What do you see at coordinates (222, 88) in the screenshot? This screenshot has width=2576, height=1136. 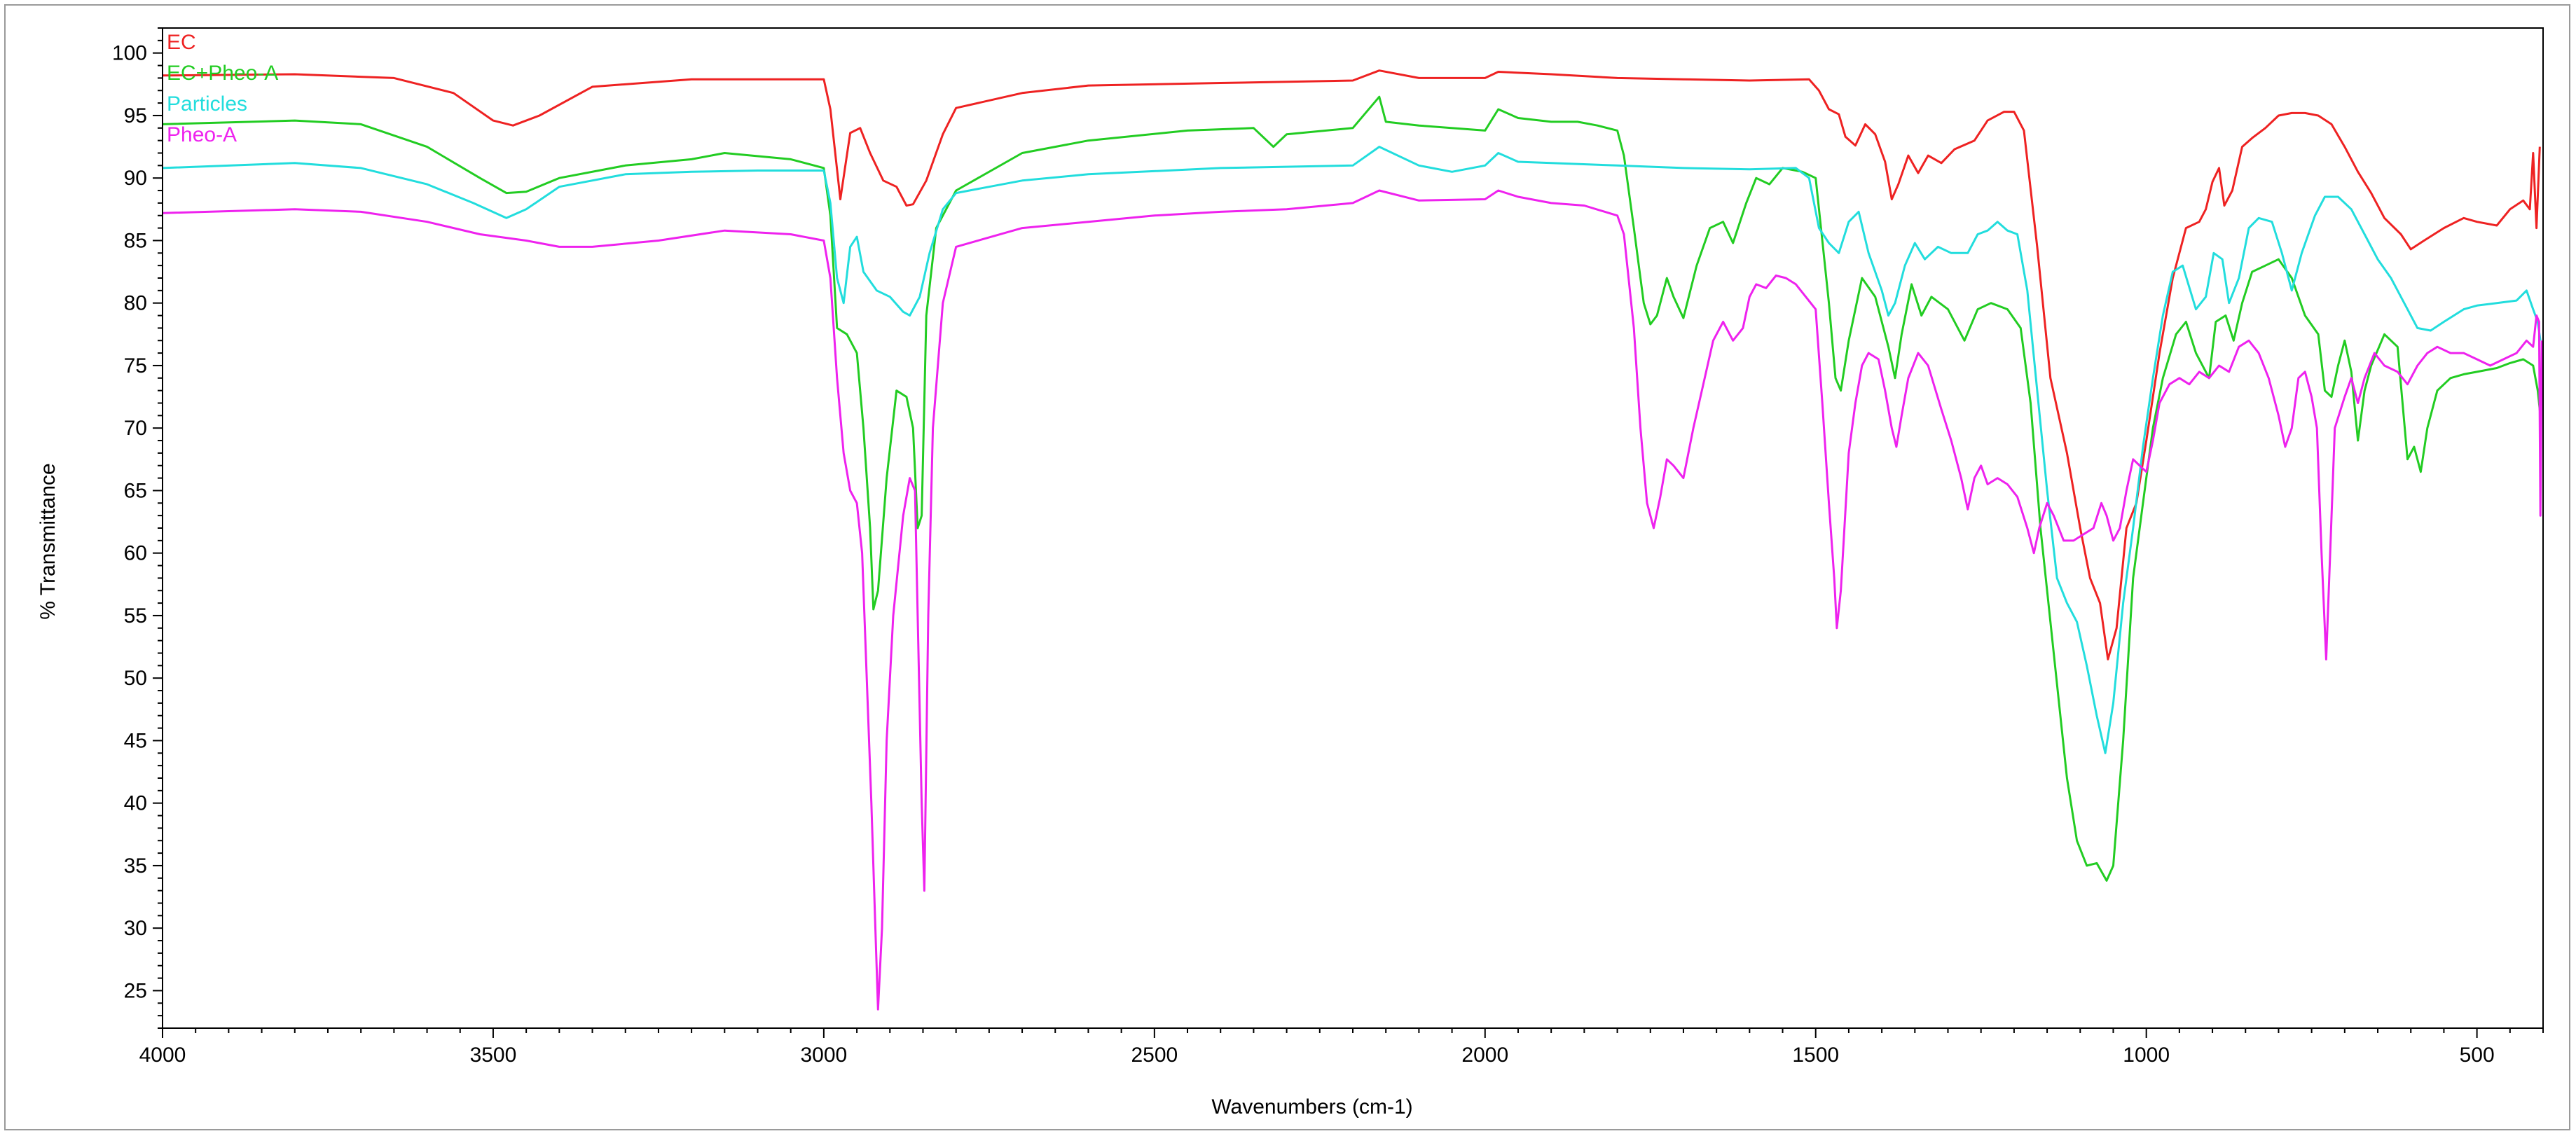 I see `legend: EC EC+Pheo-A Particles Pheo-A` at bounding box center [222, 88].